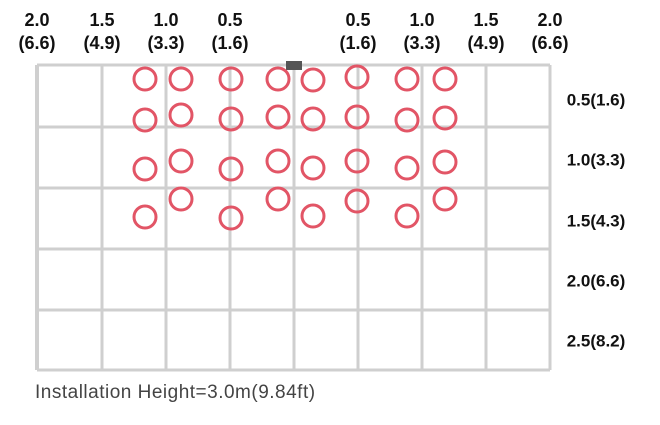 This screenshot has height=425, width=660. Describe the element at coordinates (596, 220) in the screenshot. I see `row-label: 1.5(4.3)` at that location.